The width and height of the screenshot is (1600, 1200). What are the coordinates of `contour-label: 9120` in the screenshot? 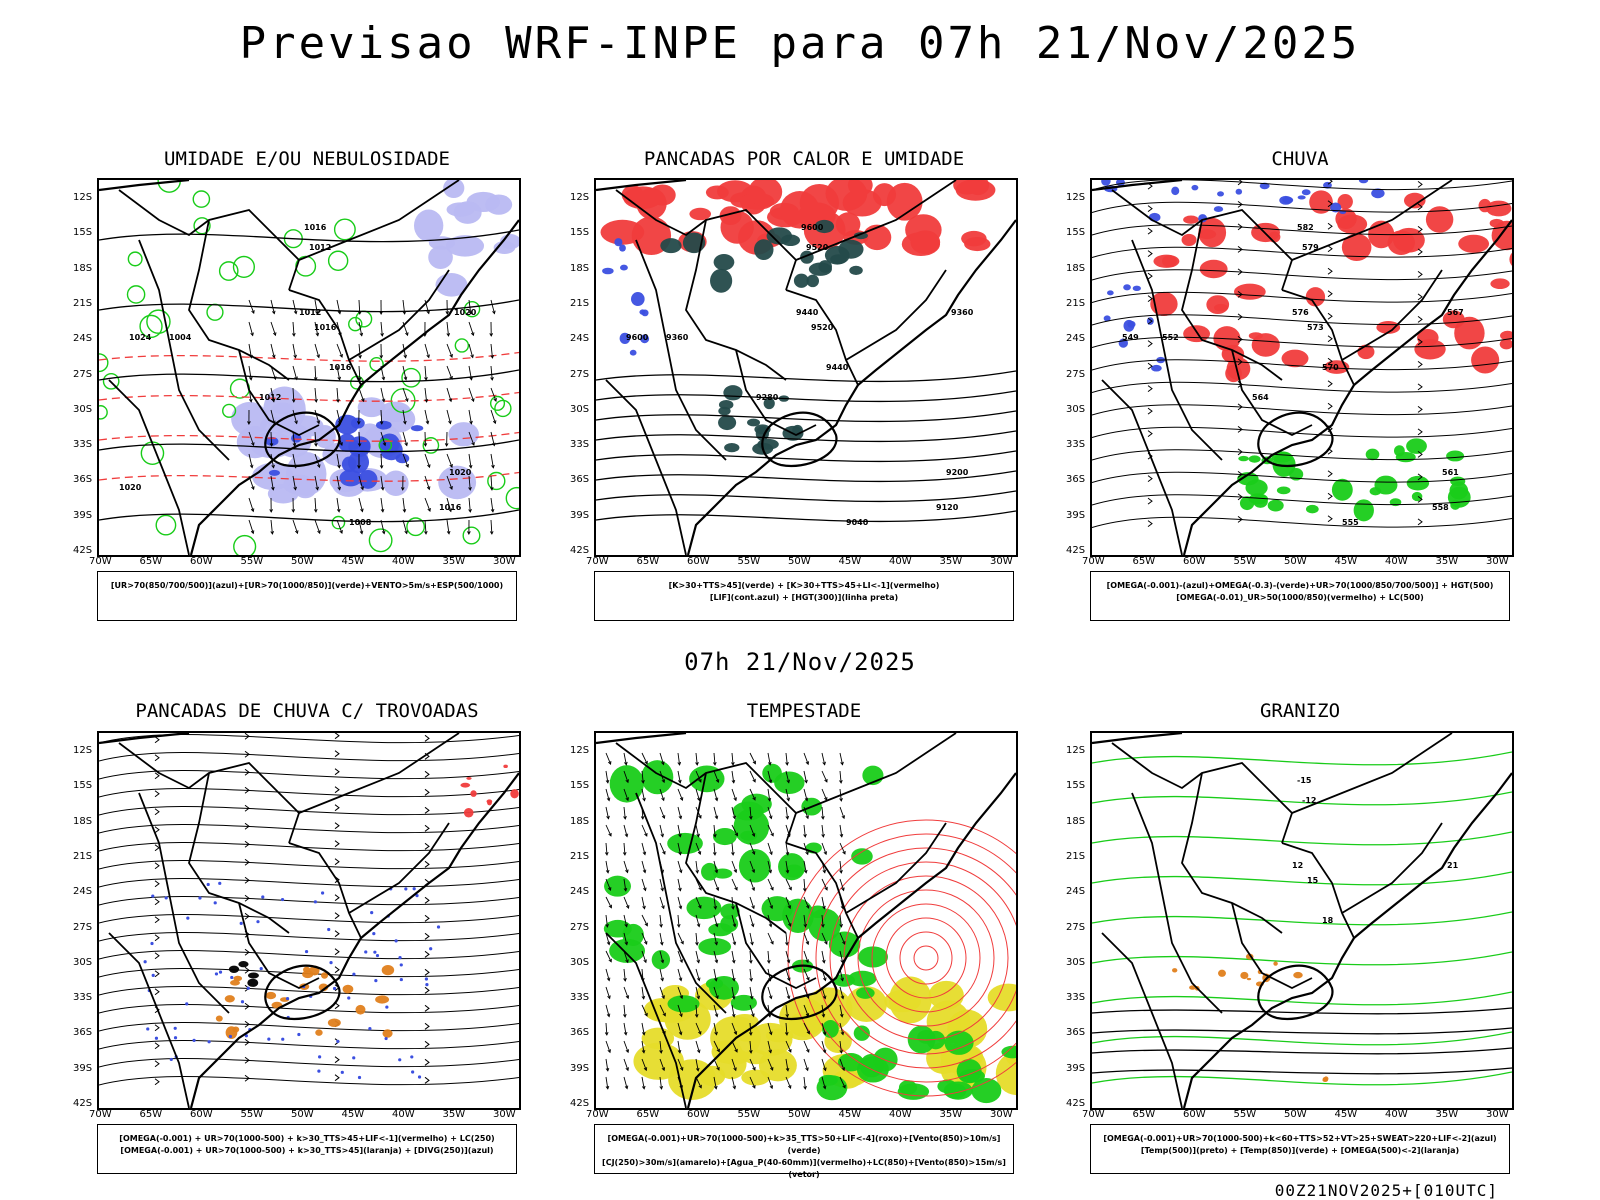 It's located at (947, 507).